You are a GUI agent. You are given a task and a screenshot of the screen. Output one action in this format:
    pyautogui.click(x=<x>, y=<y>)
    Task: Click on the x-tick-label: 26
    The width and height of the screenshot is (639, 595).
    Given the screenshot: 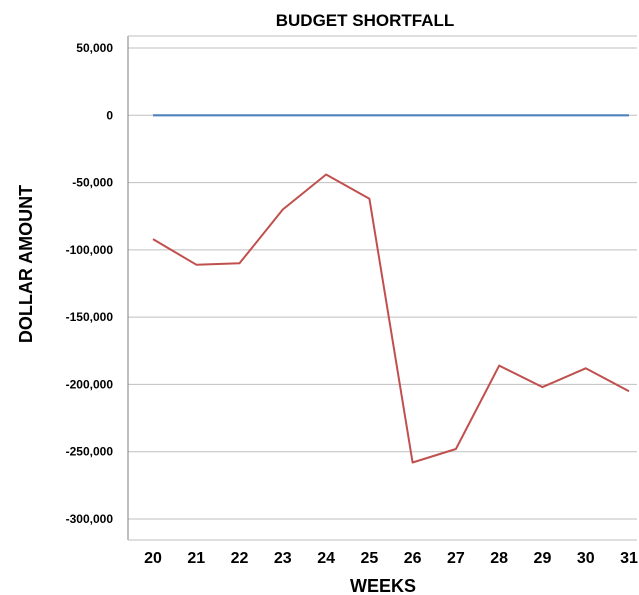 What is the action you would take?
    pyautogui.click(x=413, y=558)
    